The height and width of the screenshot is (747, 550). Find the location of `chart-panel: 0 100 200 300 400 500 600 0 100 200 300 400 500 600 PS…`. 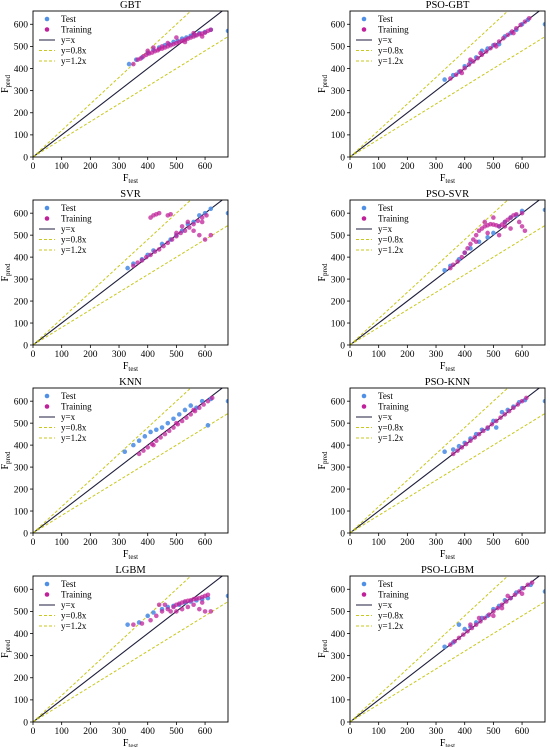

chart-panel: 0 100 200 300 400 500 600 0 100 200 300 400 500 600 PS… is located at coordinates (431, 656).